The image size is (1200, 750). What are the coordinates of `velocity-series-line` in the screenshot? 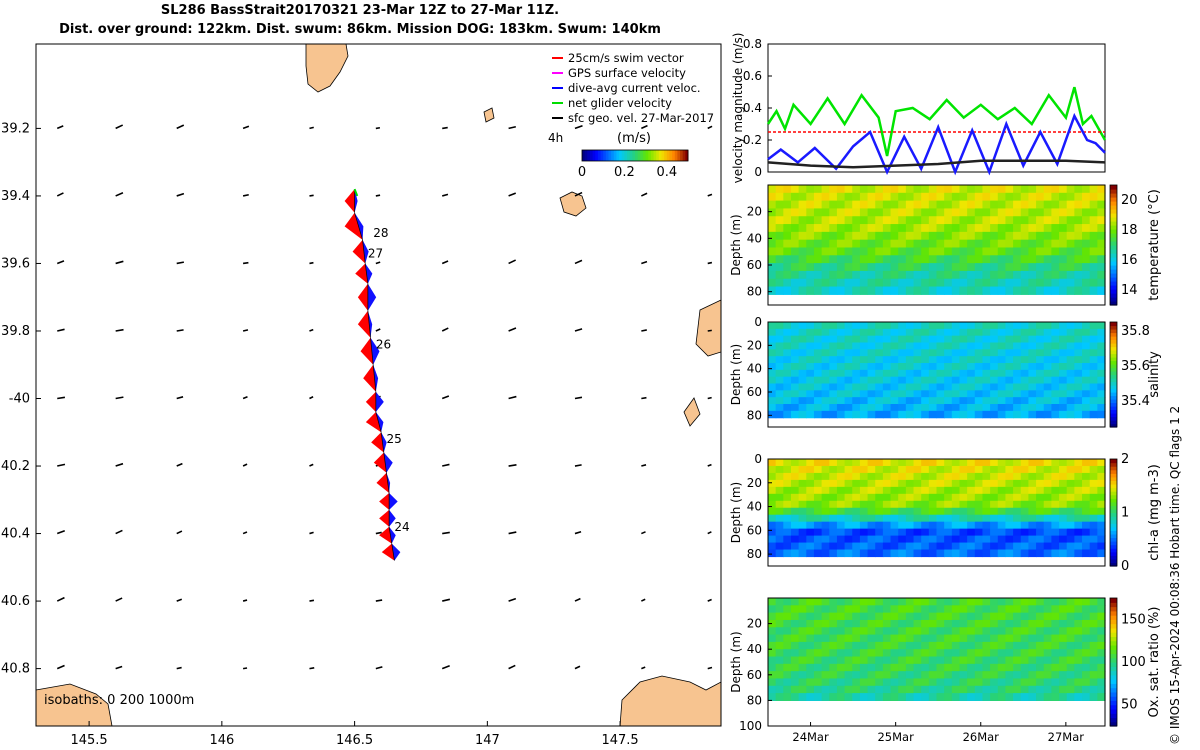 It's located at (936, 144).